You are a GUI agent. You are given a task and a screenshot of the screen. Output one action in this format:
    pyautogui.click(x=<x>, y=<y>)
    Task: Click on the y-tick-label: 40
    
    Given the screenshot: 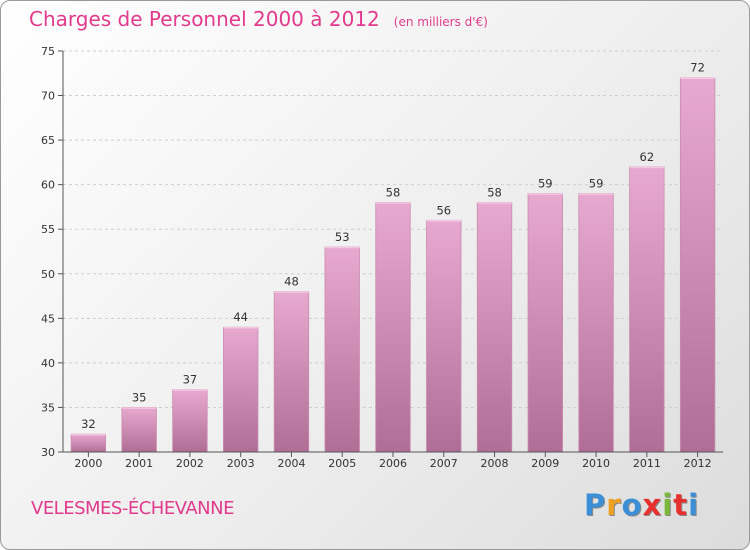 What is the action you would take?
    pyautogui.click(x=48, y=363)
    